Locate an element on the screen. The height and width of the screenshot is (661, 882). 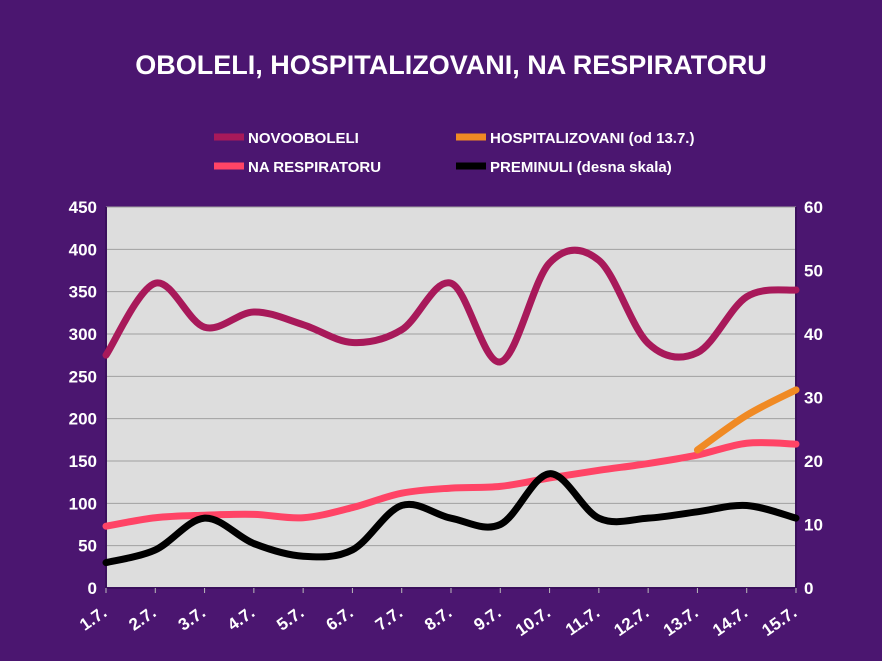
right-tick-label: 30 is located at coordinates (813, 398).